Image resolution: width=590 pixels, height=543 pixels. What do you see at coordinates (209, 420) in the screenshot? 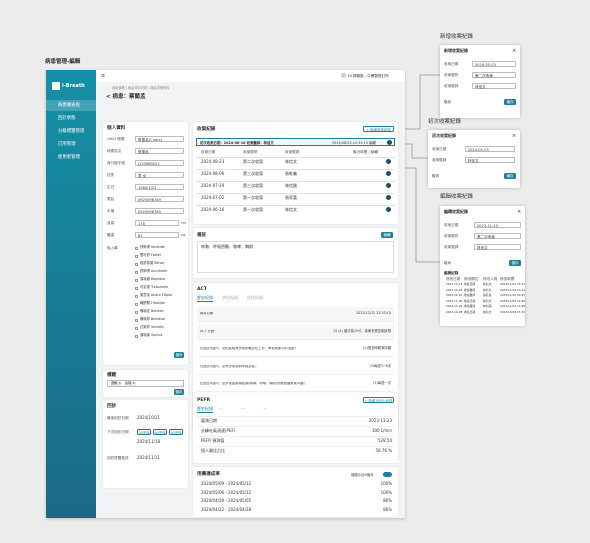
I see `pefr-label: 量測日期` at bounding box center [209, 420].